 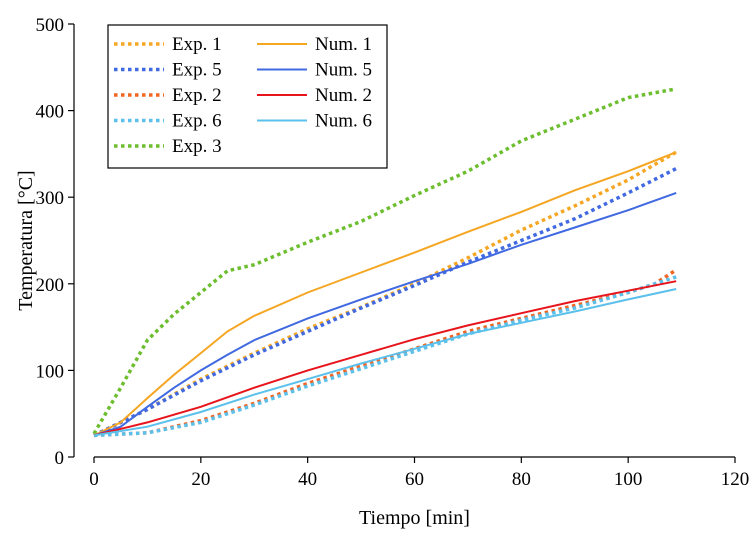 I want to click on x-tick-label: 100, so click(x=628, y=479).